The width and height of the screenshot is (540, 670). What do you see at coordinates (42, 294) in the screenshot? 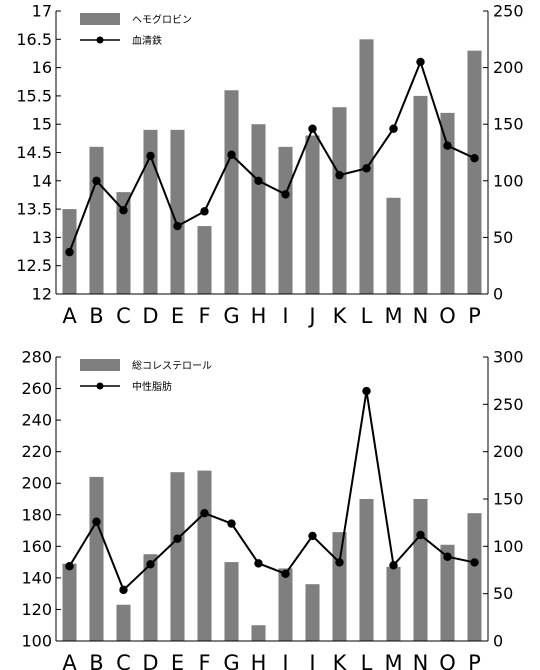
I see `left-tick-label: 12` at bounding box center [42, 294].